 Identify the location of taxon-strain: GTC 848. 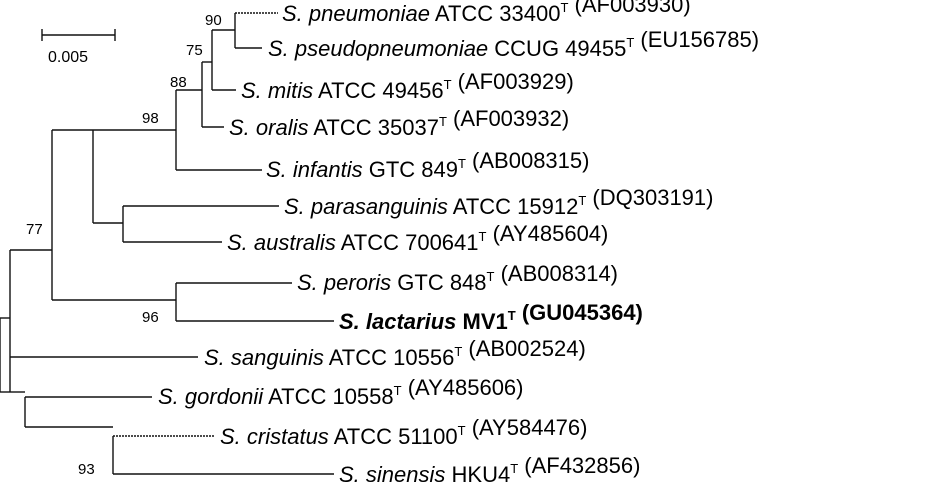
(438, 282).